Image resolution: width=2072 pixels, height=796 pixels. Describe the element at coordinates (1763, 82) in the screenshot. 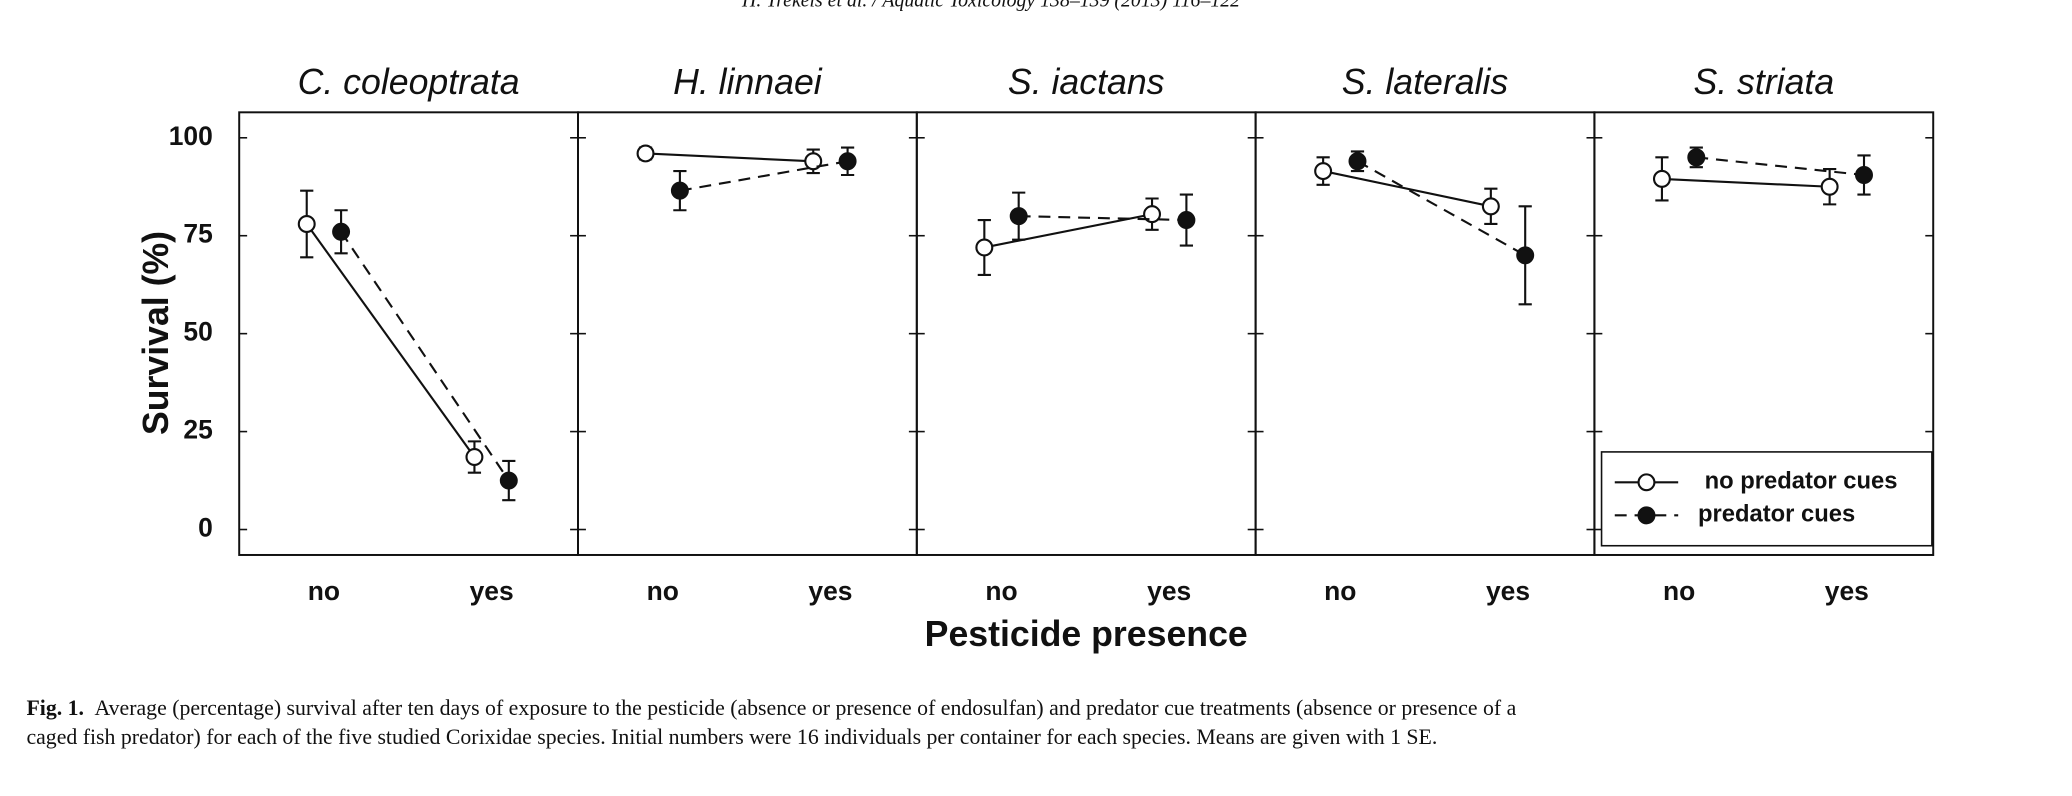

I see `panel-title: S. striata` at that location.